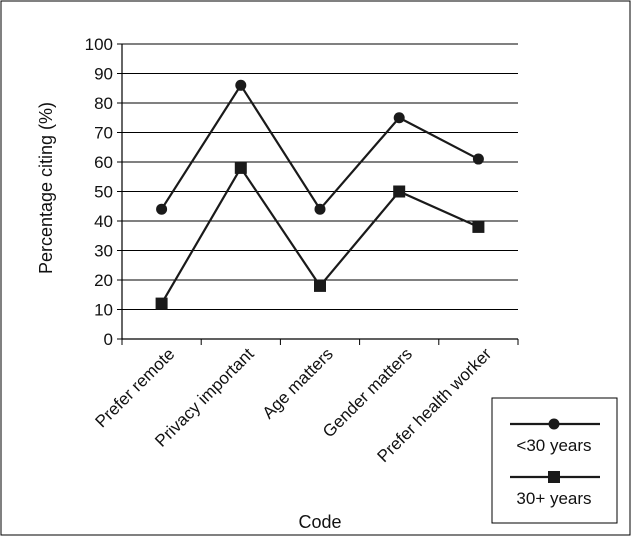 This screenshot has width=631, height=536. What do you see at coordinates (103, 74) in the screenshot?
I see `y-tick-label-90: 90` at bounding box center [103, 74].